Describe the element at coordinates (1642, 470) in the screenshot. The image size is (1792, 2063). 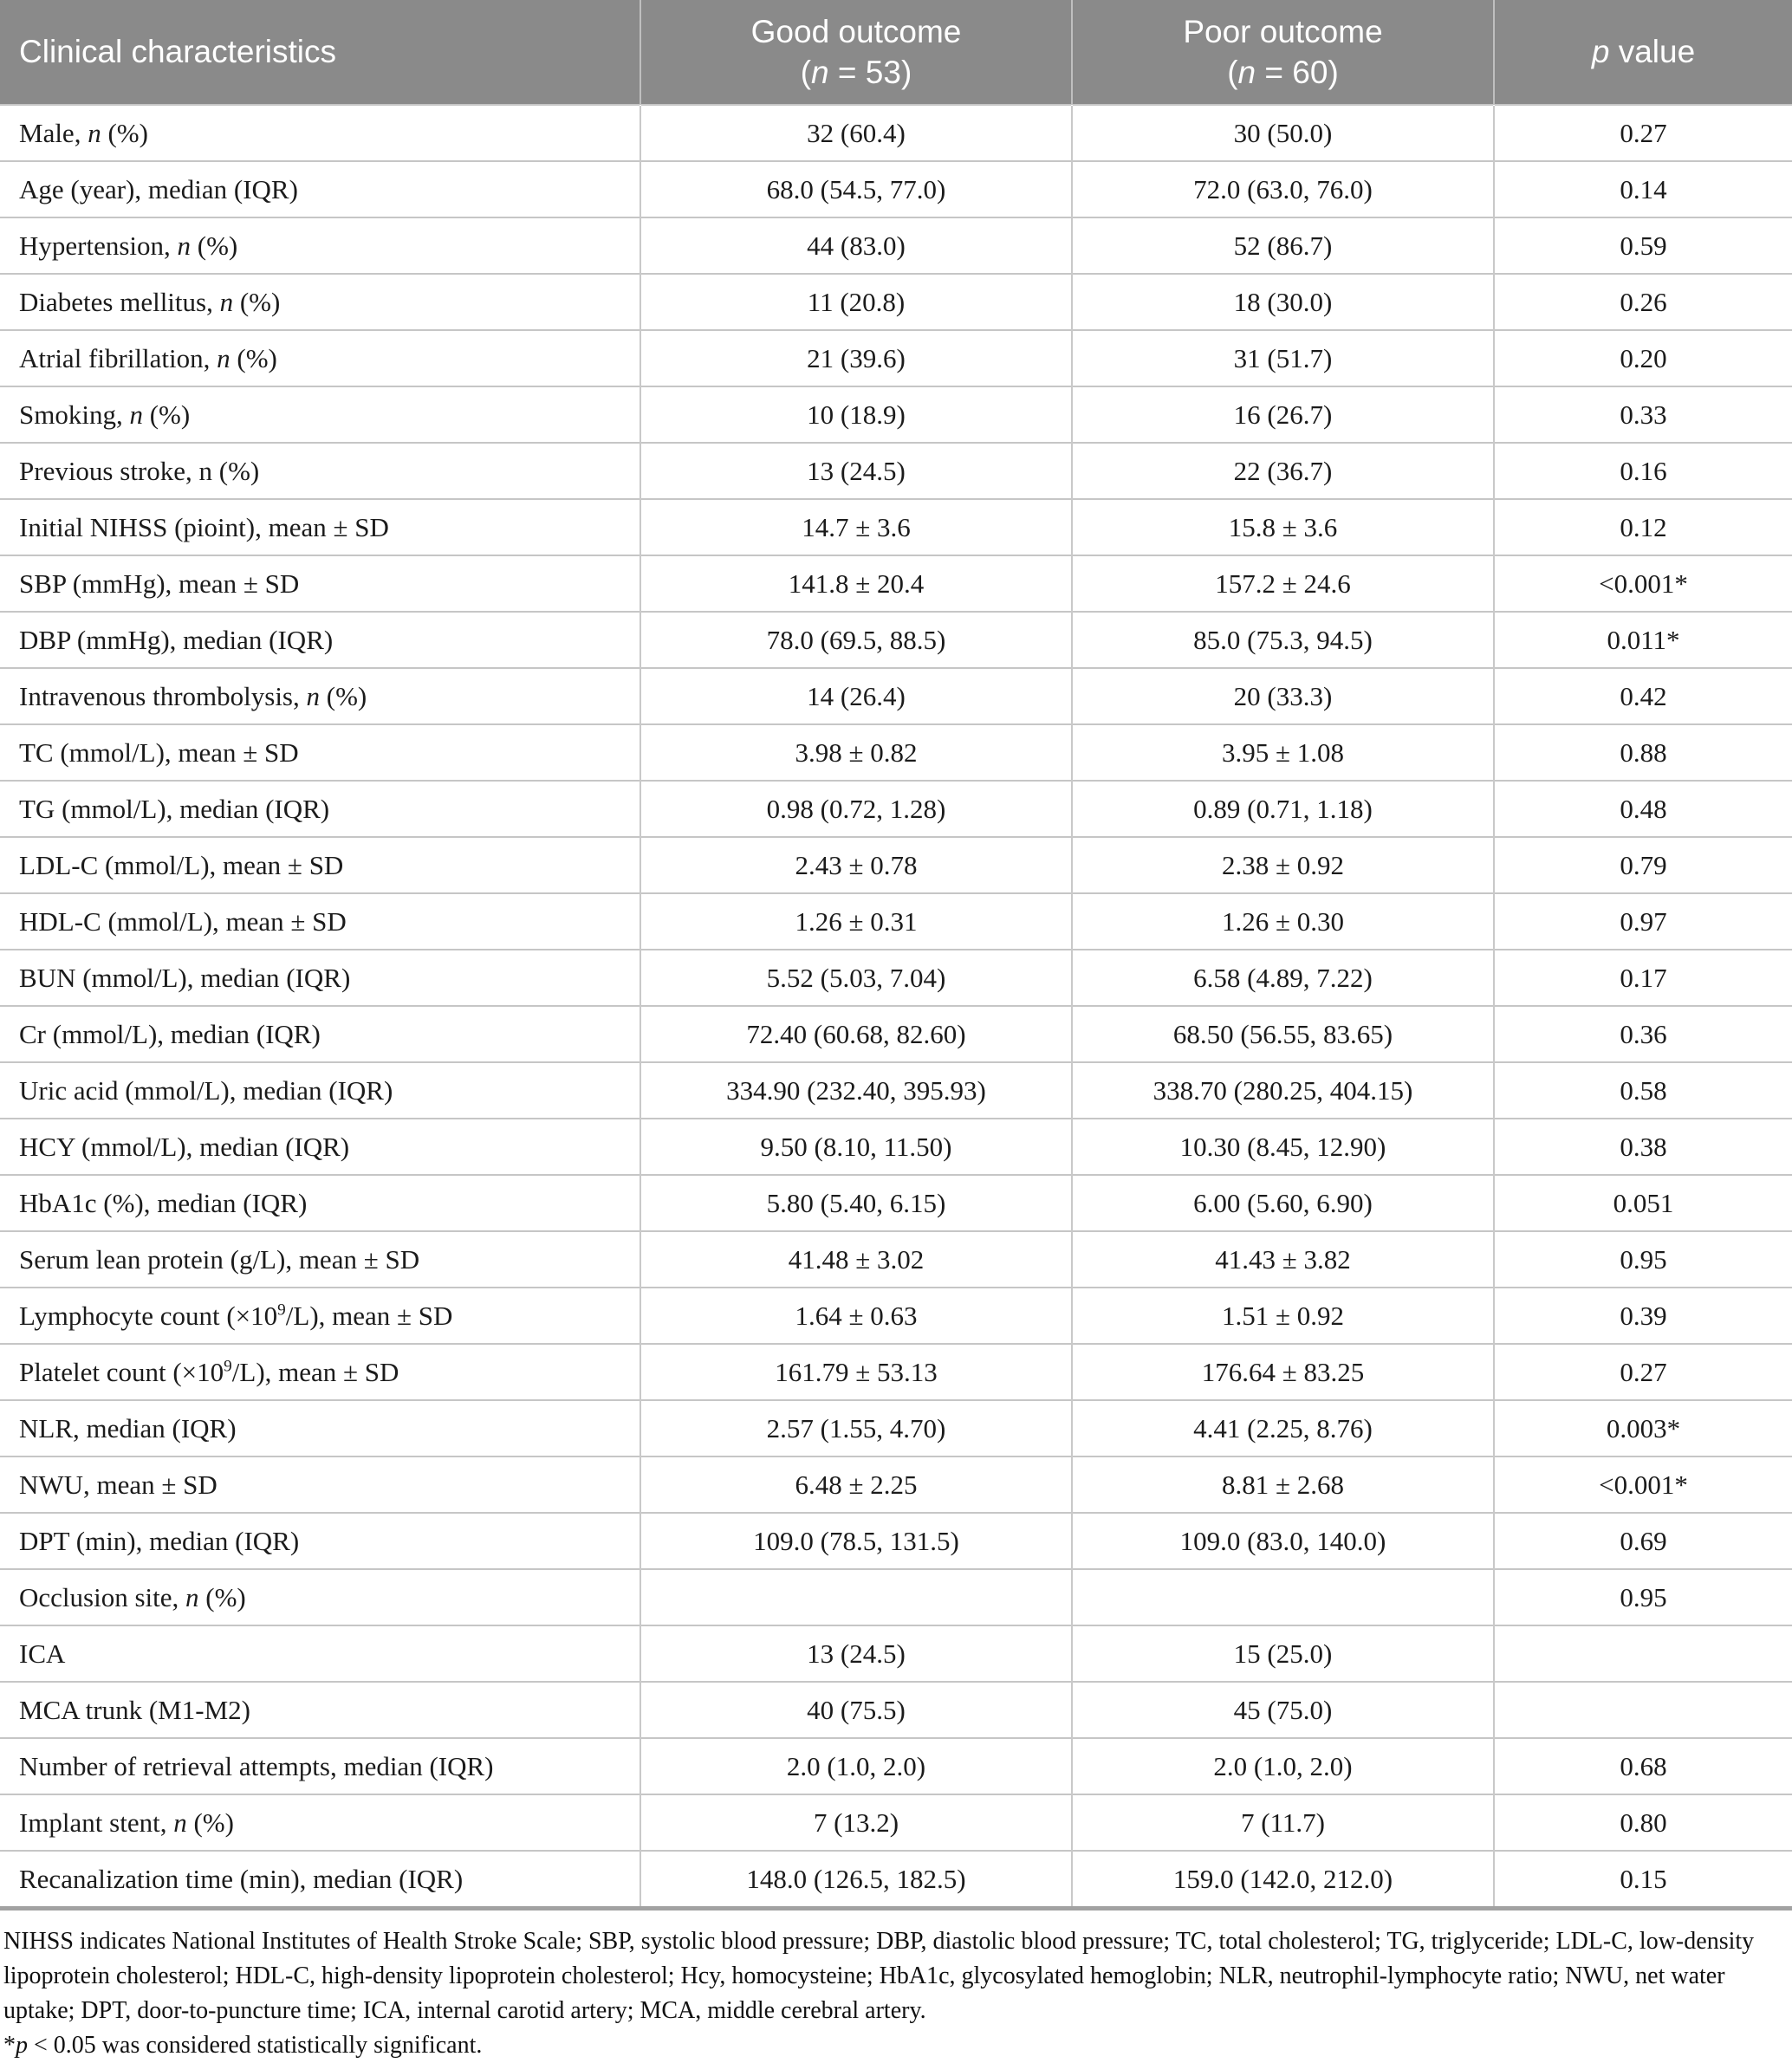
I see `p-value-cell: 0.16` at that location.